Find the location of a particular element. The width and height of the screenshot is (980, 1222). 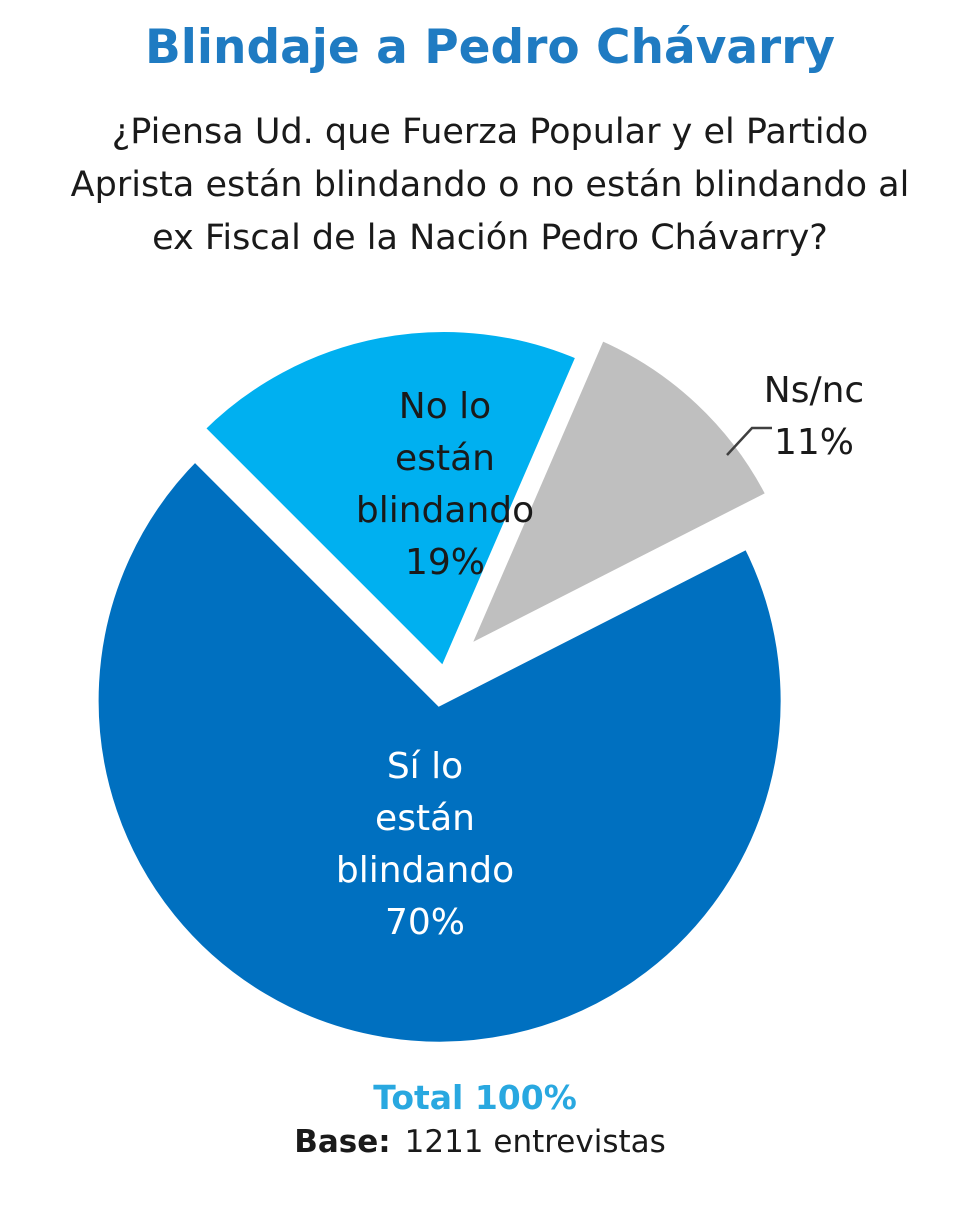

slice-3-label-line: están is located at coordinates (425, 818).